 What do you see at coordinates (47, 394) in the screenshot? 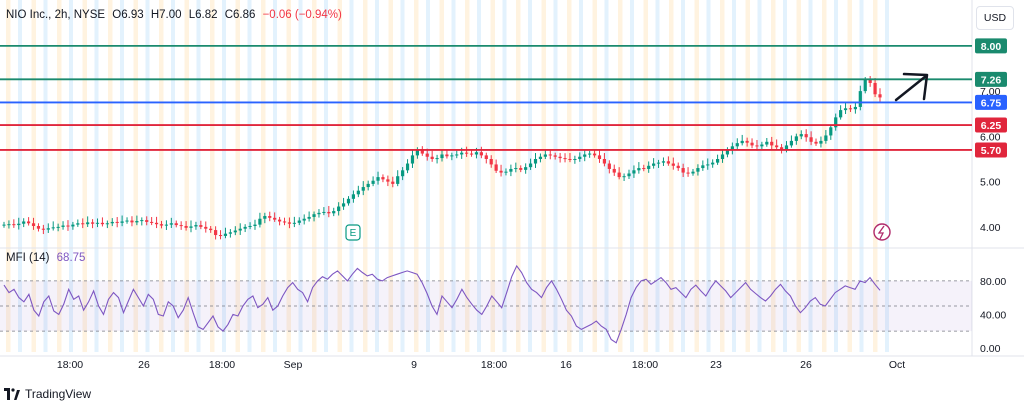
I see `brand: TradingView` at bounding box center [47, 394].